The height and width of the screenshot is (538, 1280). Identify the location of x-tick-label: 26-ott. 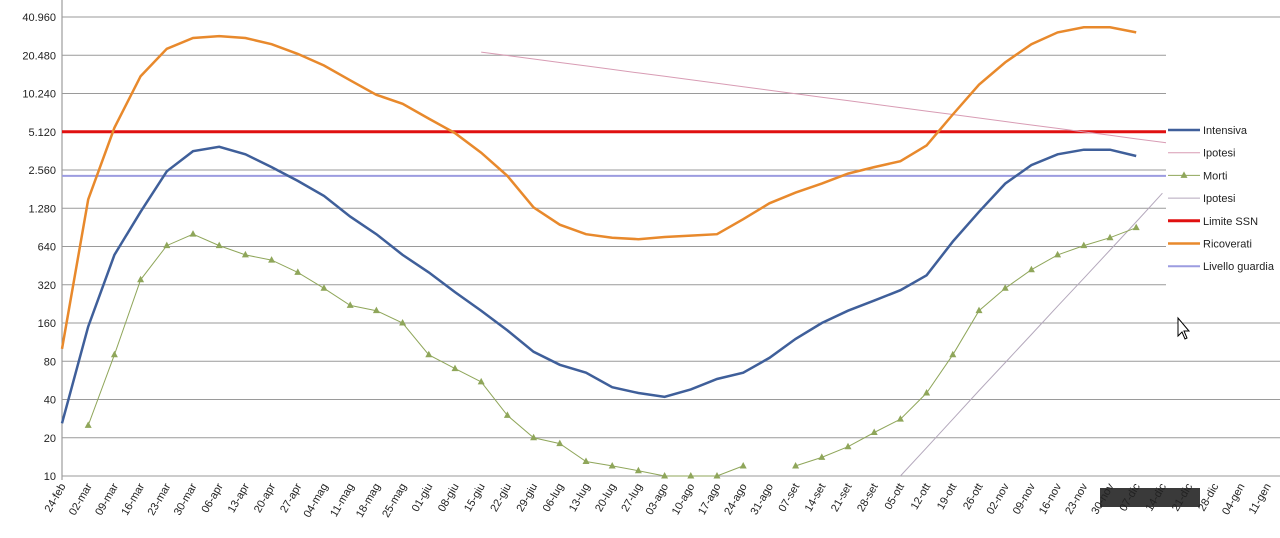
(973, 497).